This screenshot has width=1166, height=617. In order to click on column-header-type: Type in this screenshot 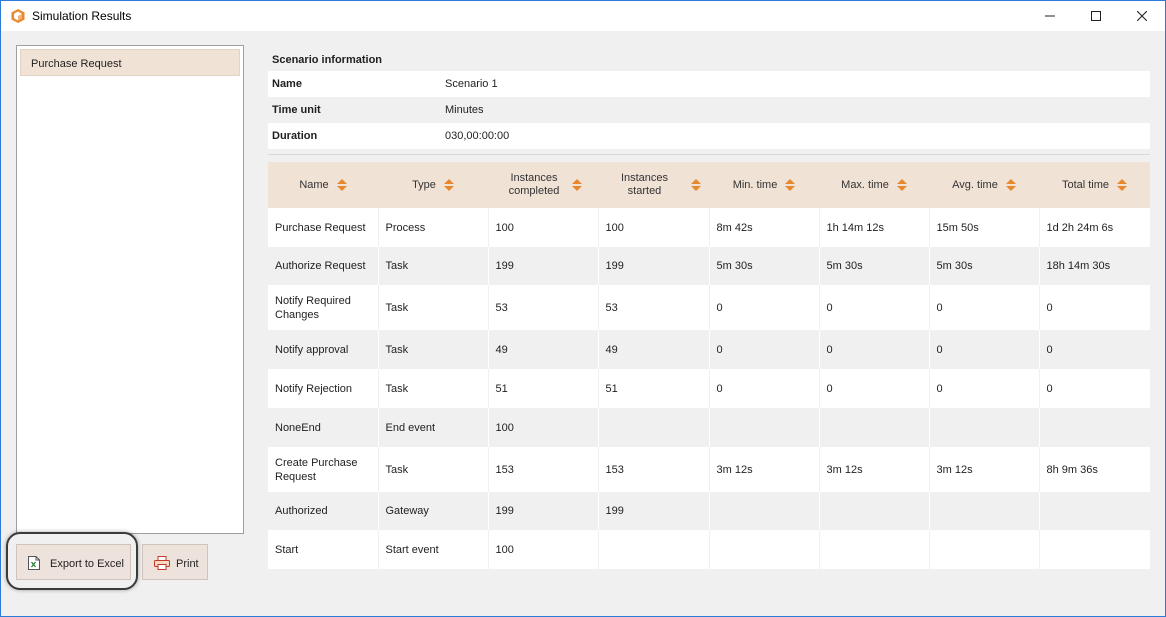, I will do `click(433, 185)`.